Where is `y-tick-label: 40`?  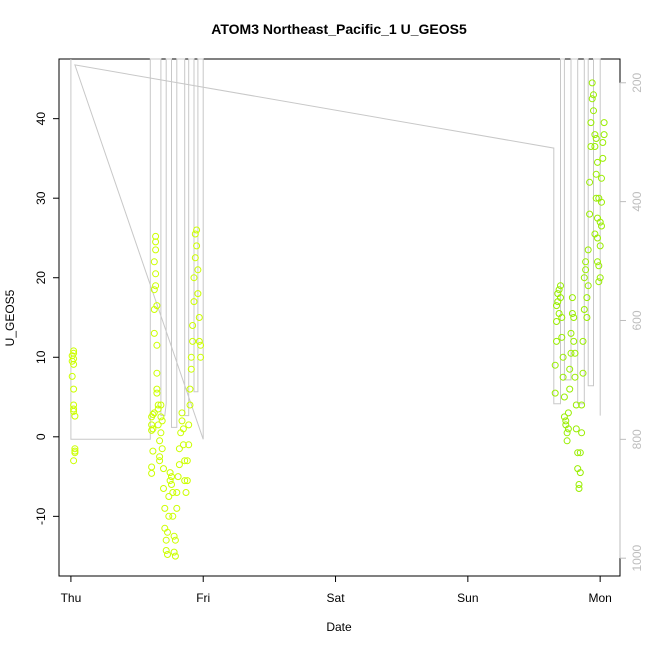
y-tick-label: 40 is located at coordinates (41, 119).